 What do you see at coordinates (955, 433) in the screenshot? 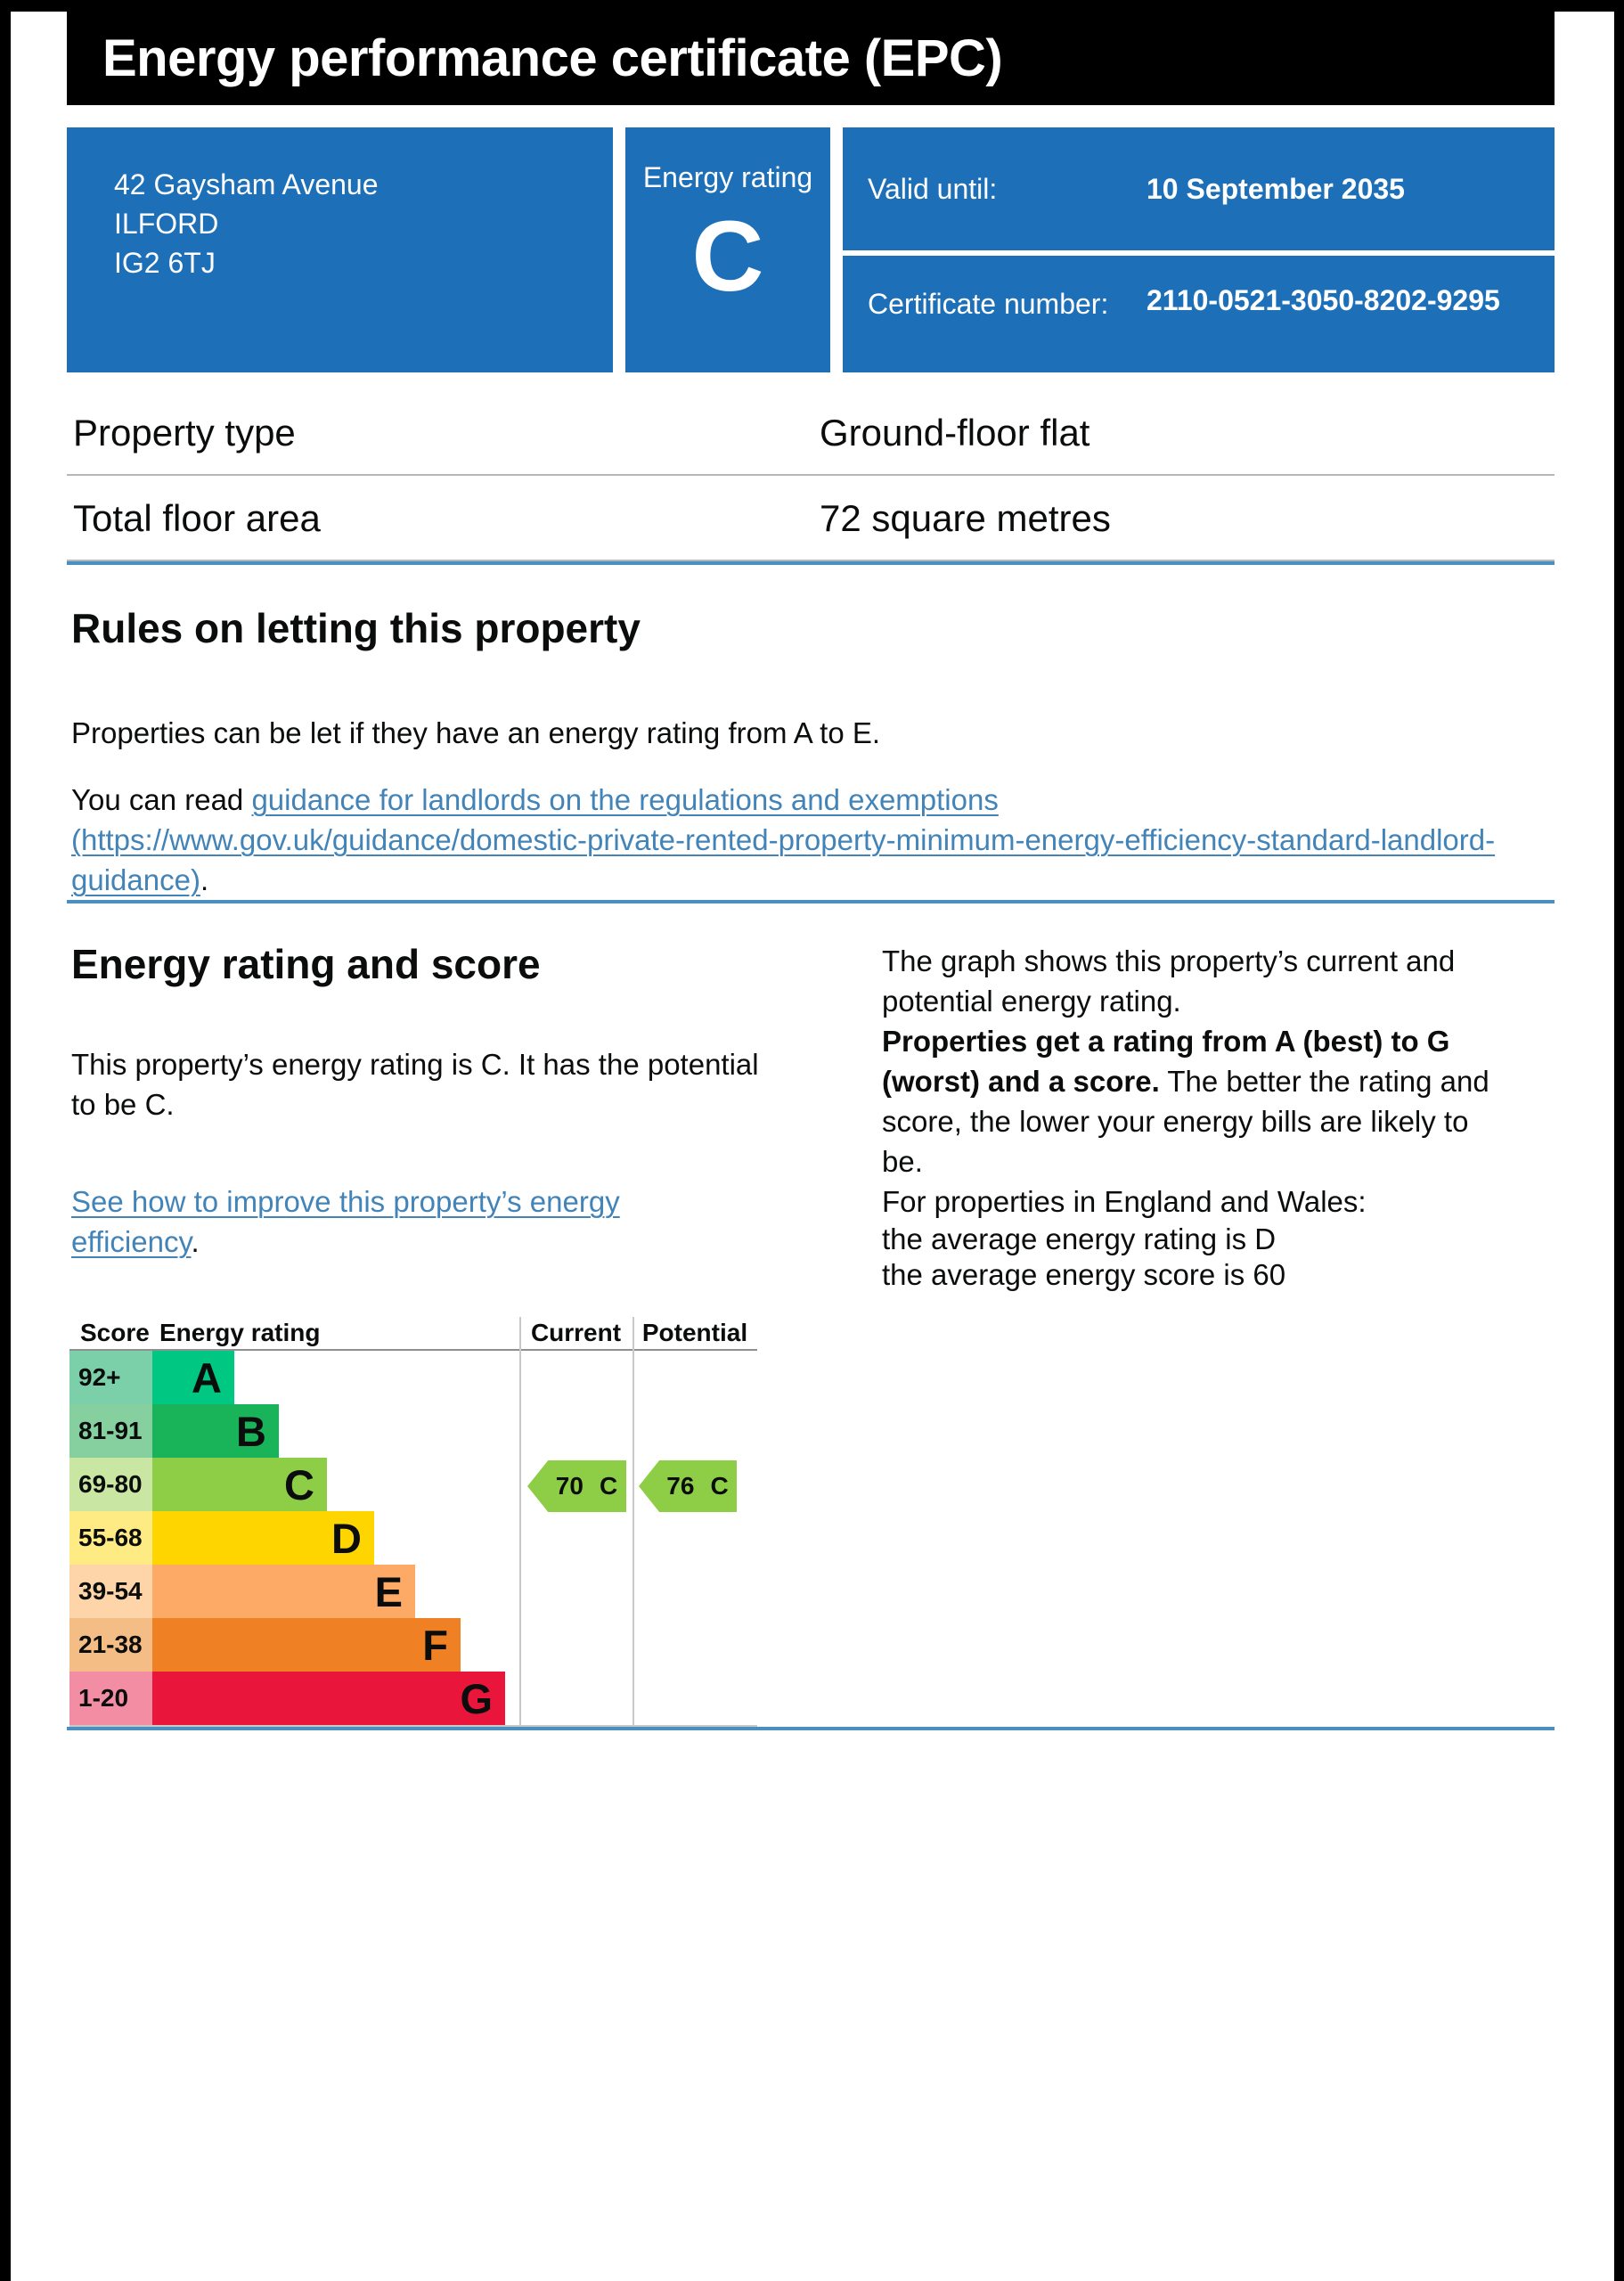
I see `property-type-value: Ground-floor flat` at bounding box center [955, 433].